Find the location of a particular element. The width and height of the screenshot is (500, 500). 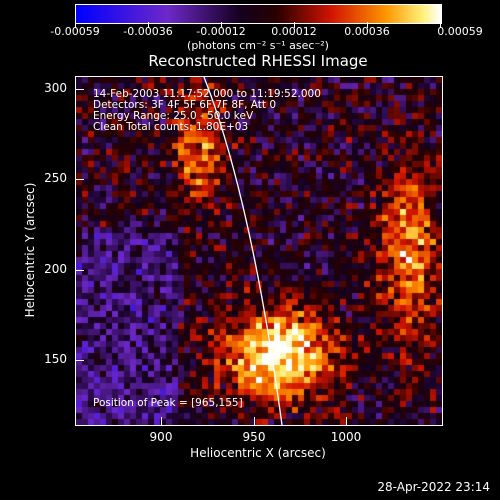

limb-overlay is located at coordinates (243, 251).